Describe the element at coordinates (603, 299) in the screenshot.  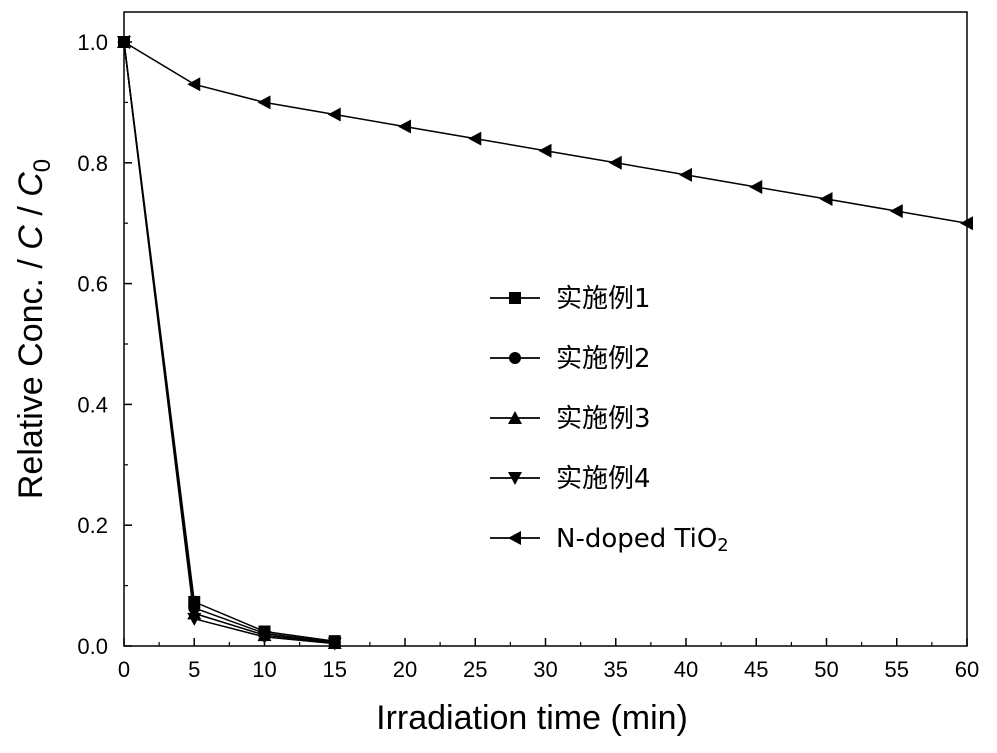
I see `legend-label: 实施例1` at that location.